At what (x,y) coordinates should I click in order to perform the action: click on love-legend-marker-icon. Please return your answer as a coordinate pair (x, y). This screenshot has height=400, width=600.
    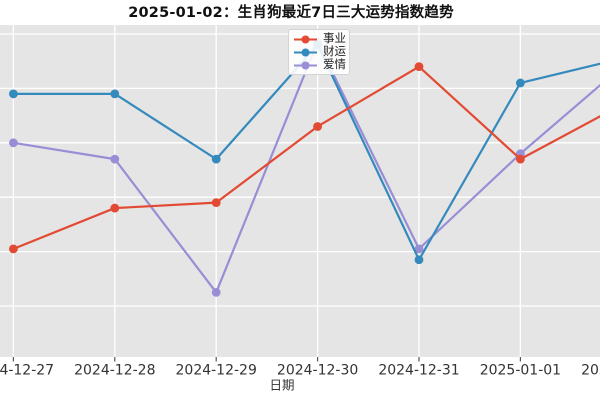
    Looking at the image, I should click on (305, 65).